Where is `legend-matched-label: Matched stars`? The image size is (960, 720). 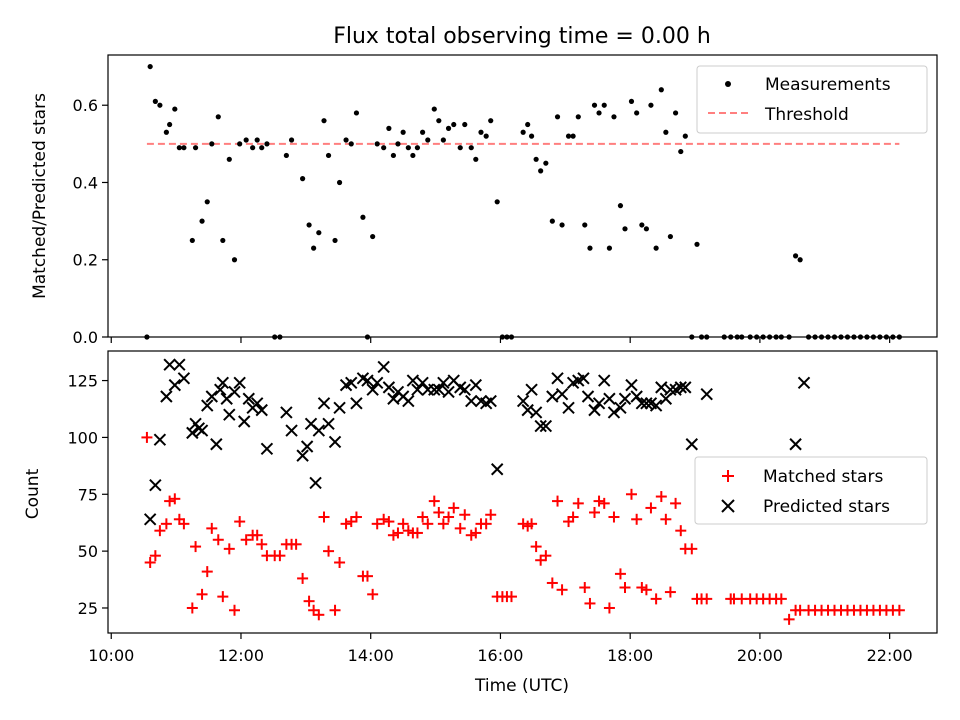 legend-matched-label: Matched stars is located at coordinates (823, 477).